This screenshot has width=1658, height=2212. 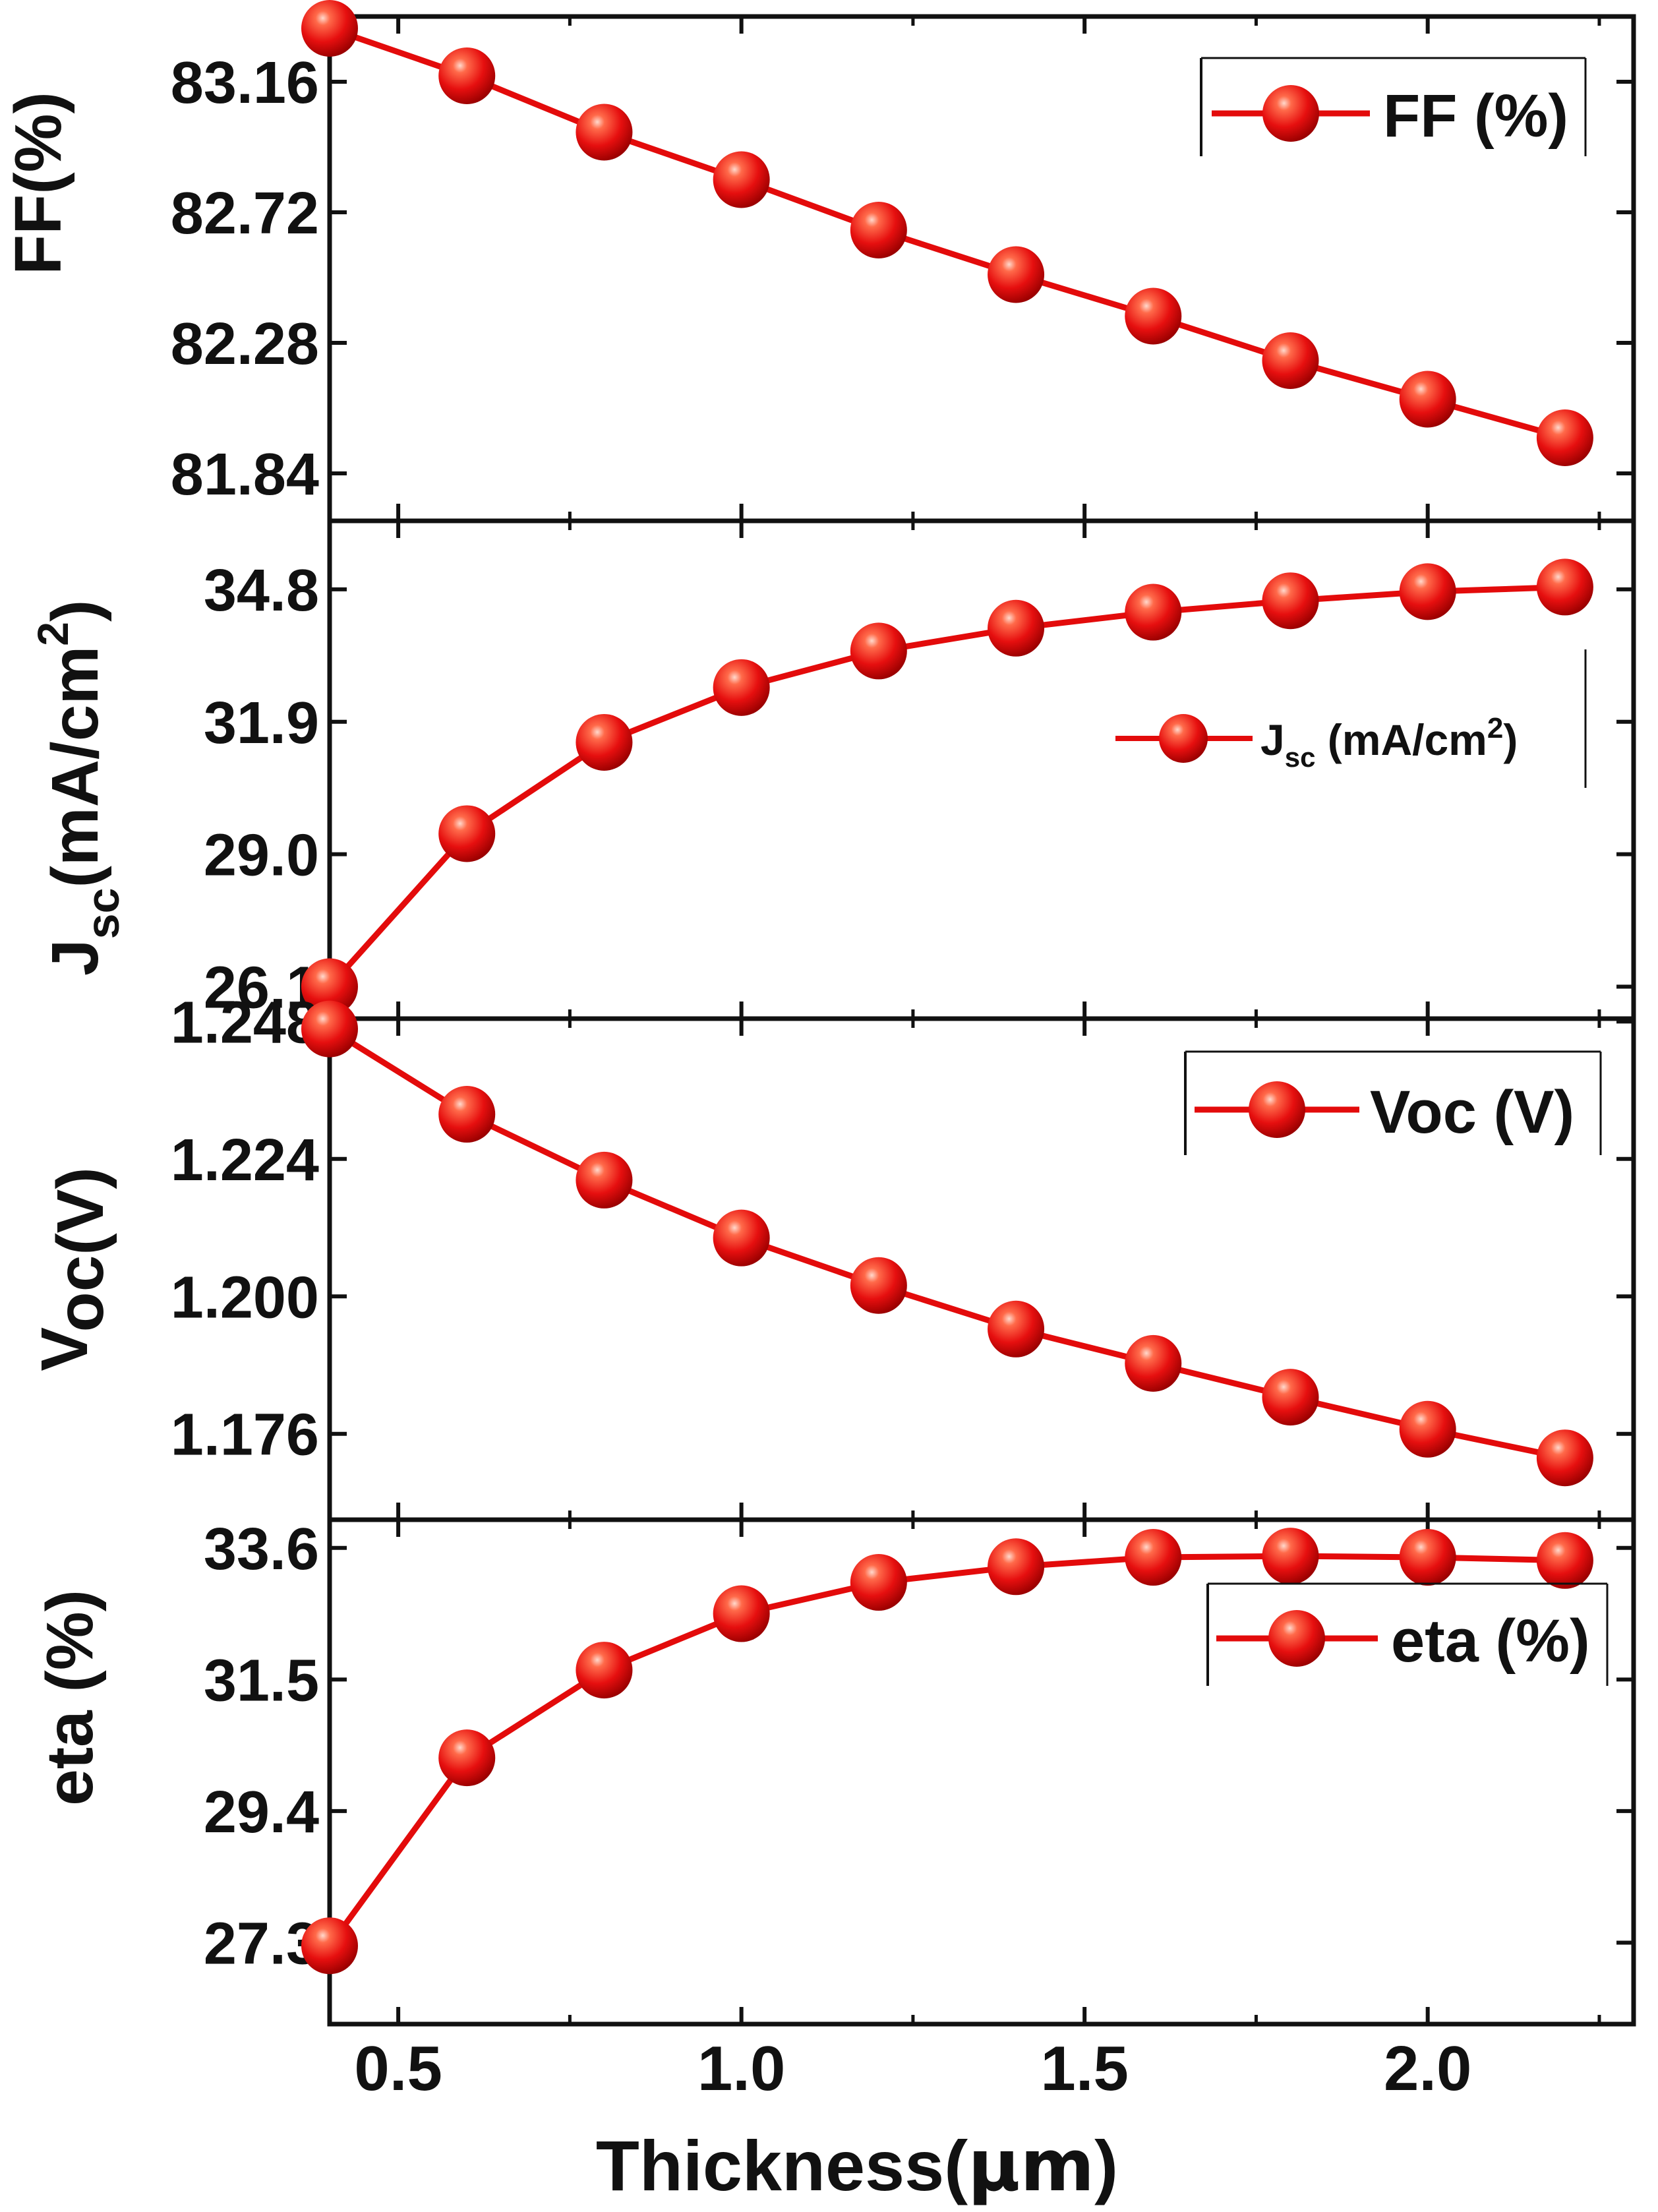 What do you see at coordinates (1277, 1109) in the screenshot?
I see `voc-legend-marker` at bounding box center [1277, 1109].